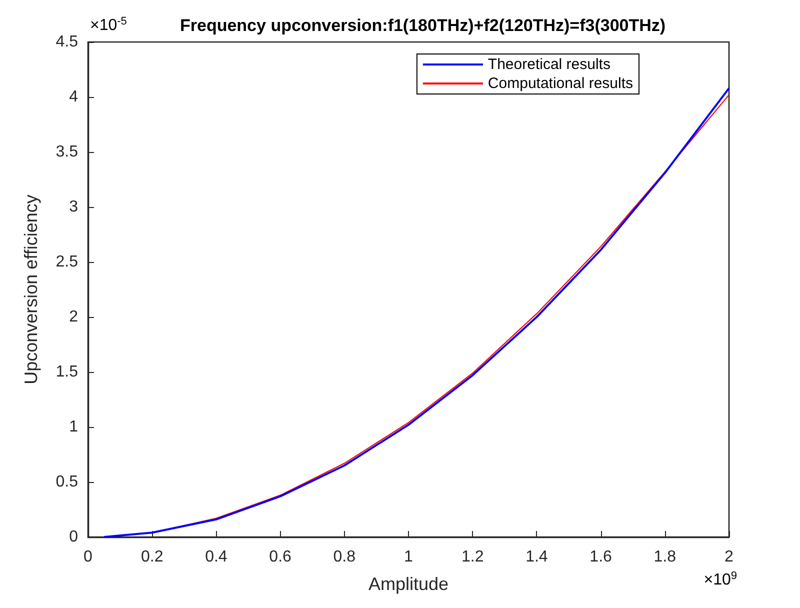 This screenshot has width=800, height=608. Describe the element at coordinates (549, 64) in the screenshot. I see `legend-label: Theoretical results` at that location.